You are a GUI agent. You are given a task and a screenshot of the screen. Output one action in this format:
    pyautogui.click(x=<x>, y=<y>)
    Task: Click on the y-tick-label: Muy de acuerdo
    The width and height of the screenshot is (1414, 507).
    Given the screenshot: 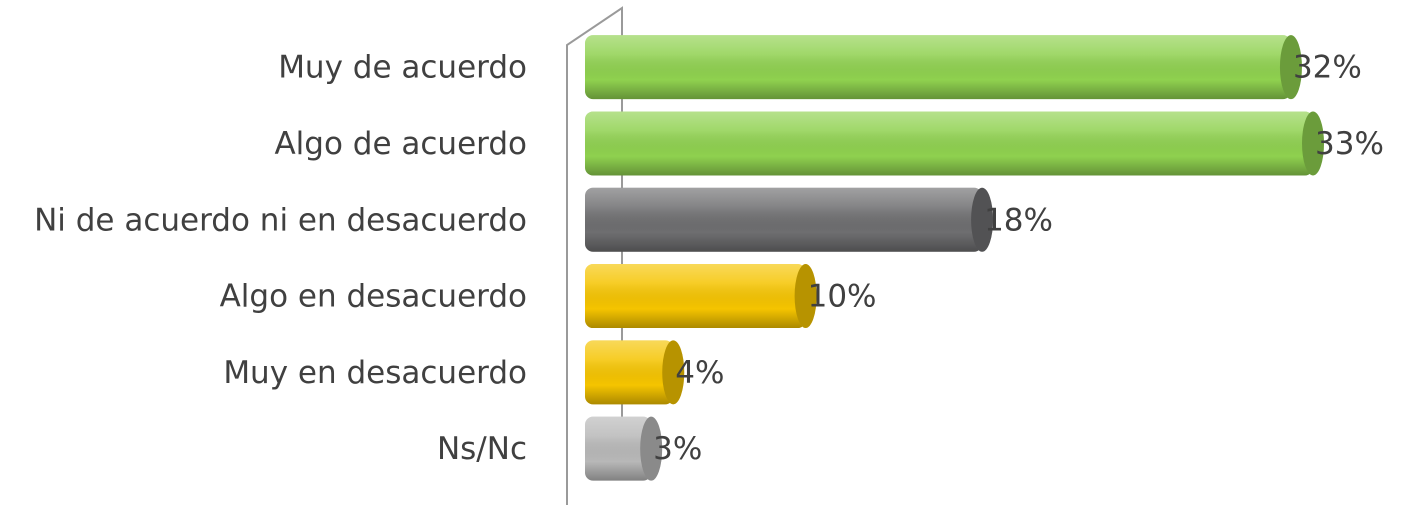 What is the action you would take?
    pyautogui.click(x=402, y=68)
    